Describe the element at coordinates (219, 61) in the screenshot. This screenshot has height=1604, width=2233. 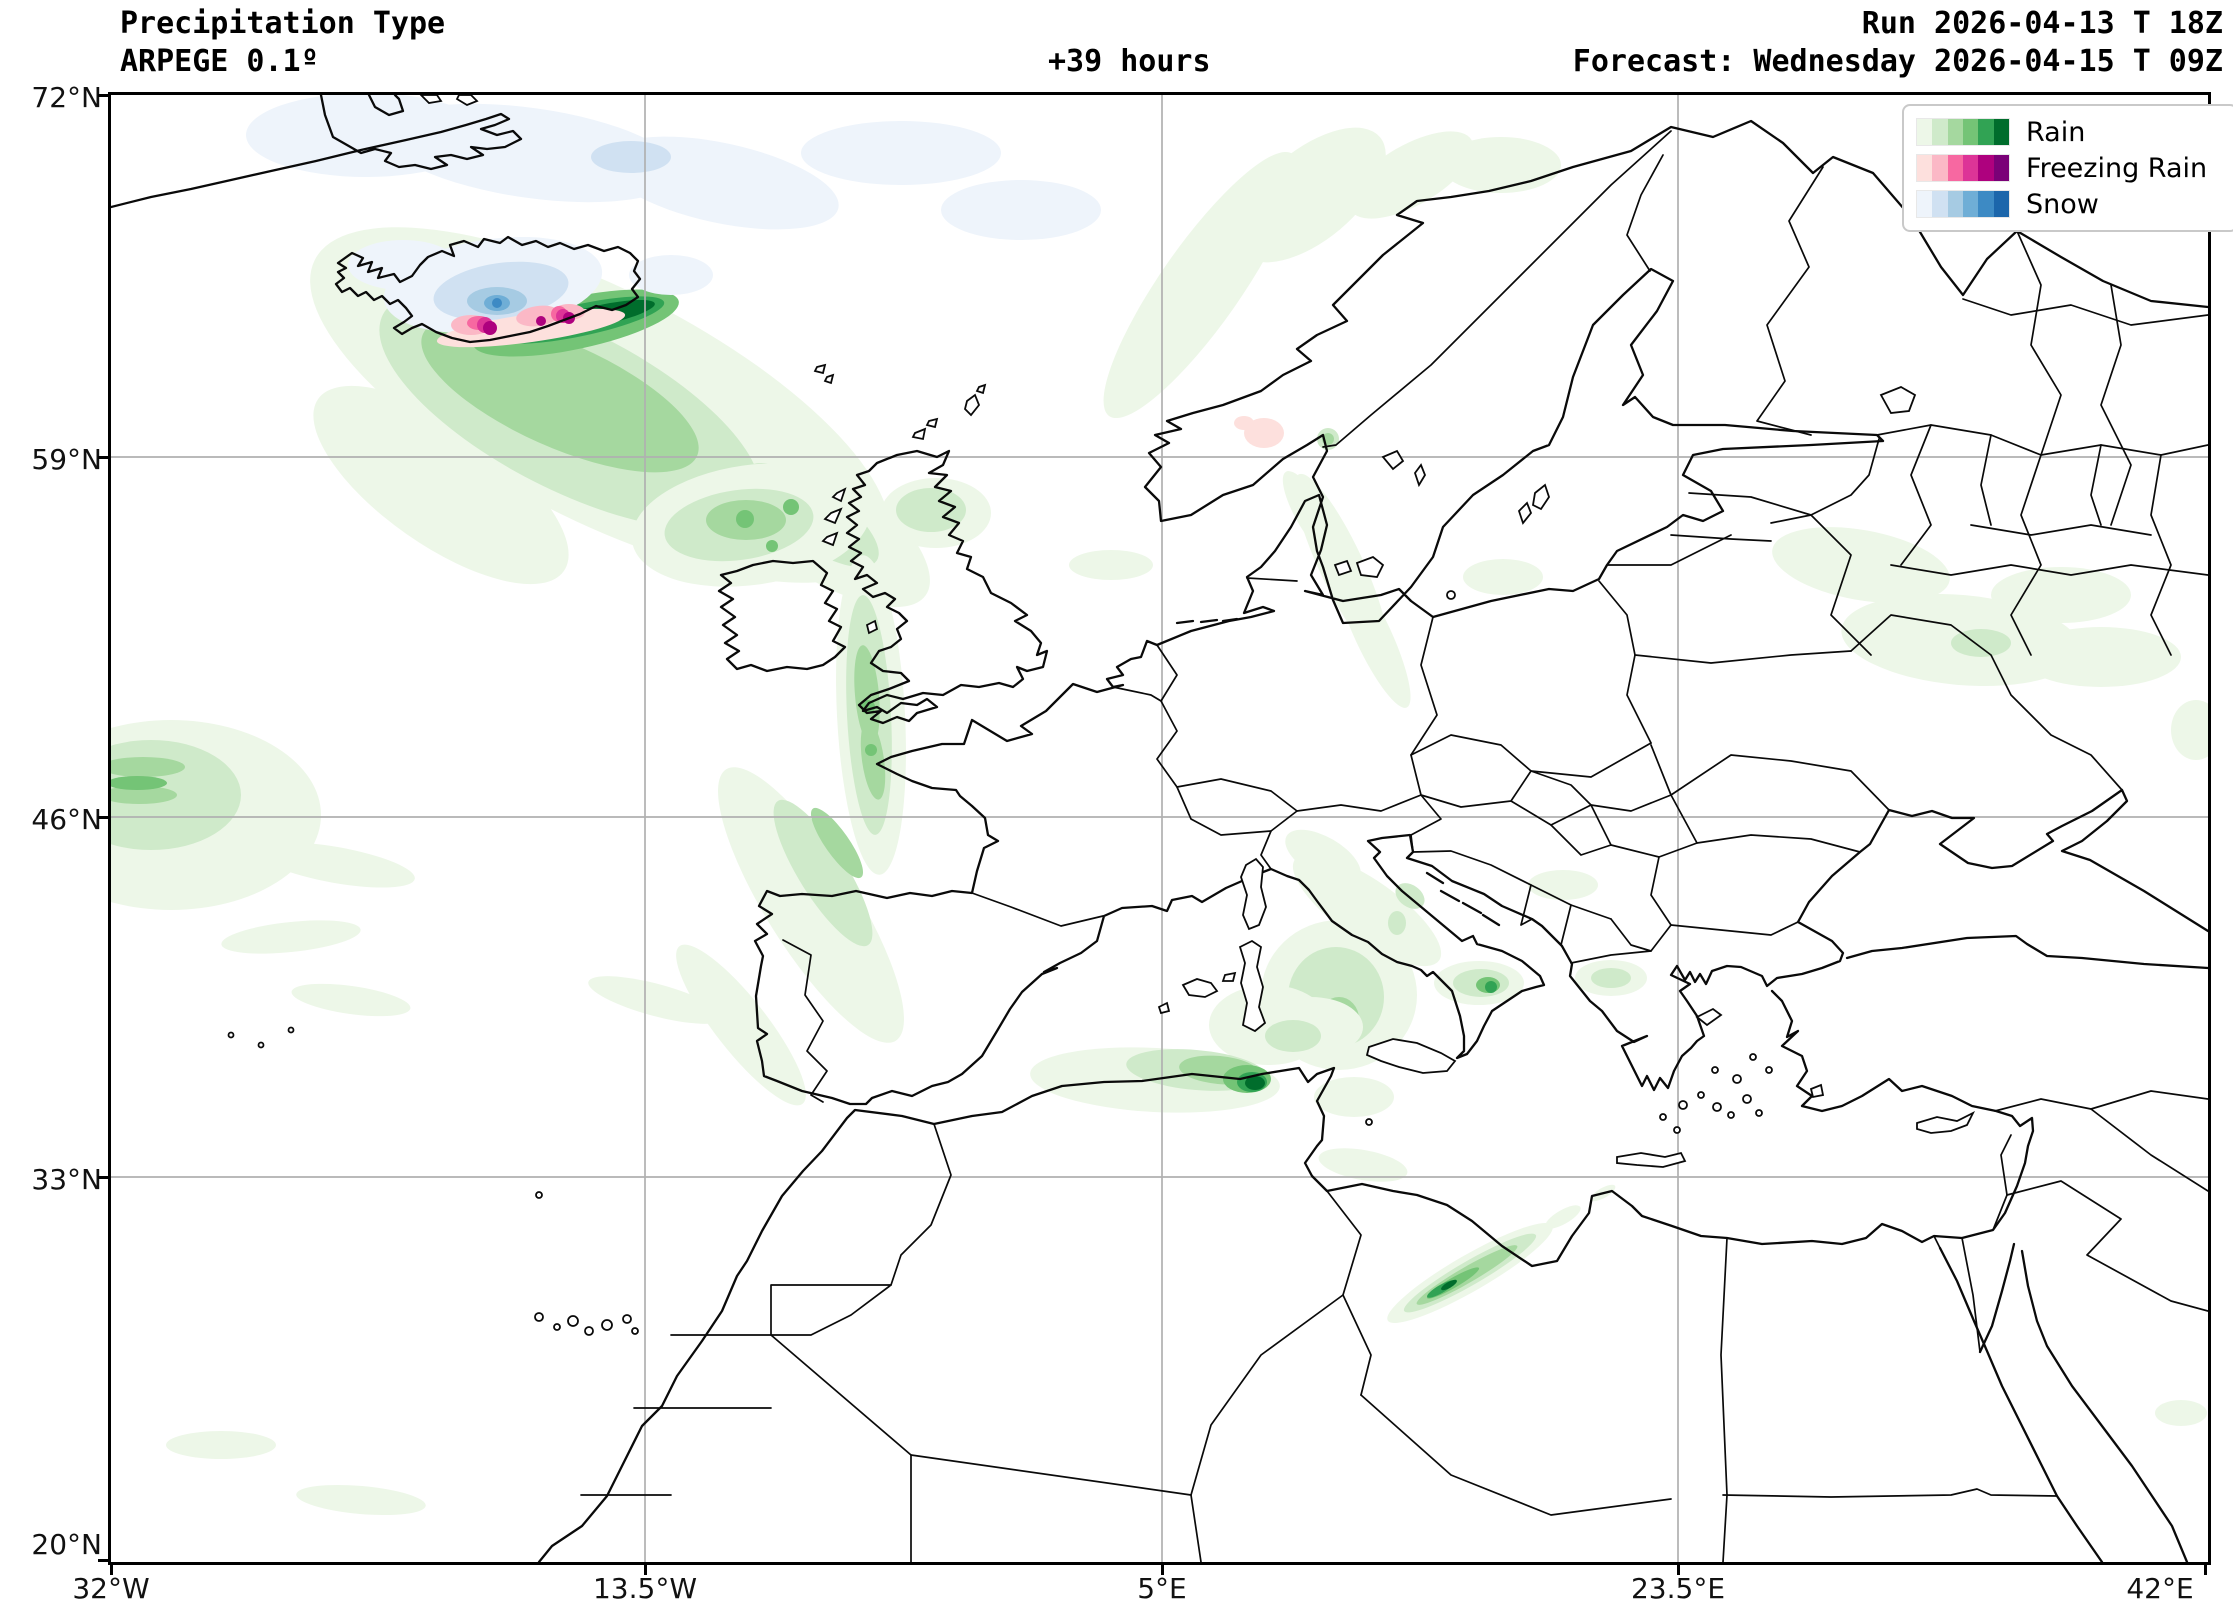
I see `model-subtitle: ARPEGE 0.1º` at that location.